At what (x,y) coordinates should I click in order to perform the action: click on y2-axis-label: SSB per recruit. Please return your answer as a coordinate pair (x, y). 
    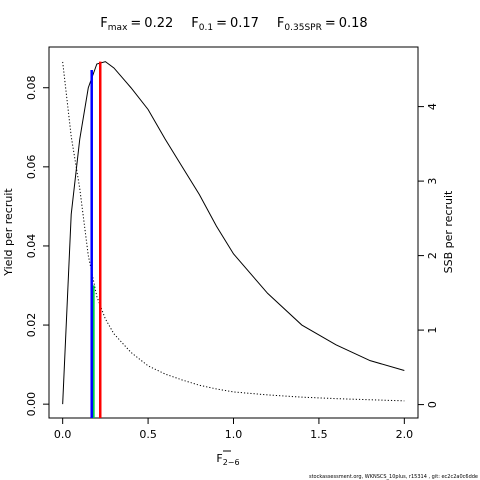
    Looking at the image, I should click on (448, 231).